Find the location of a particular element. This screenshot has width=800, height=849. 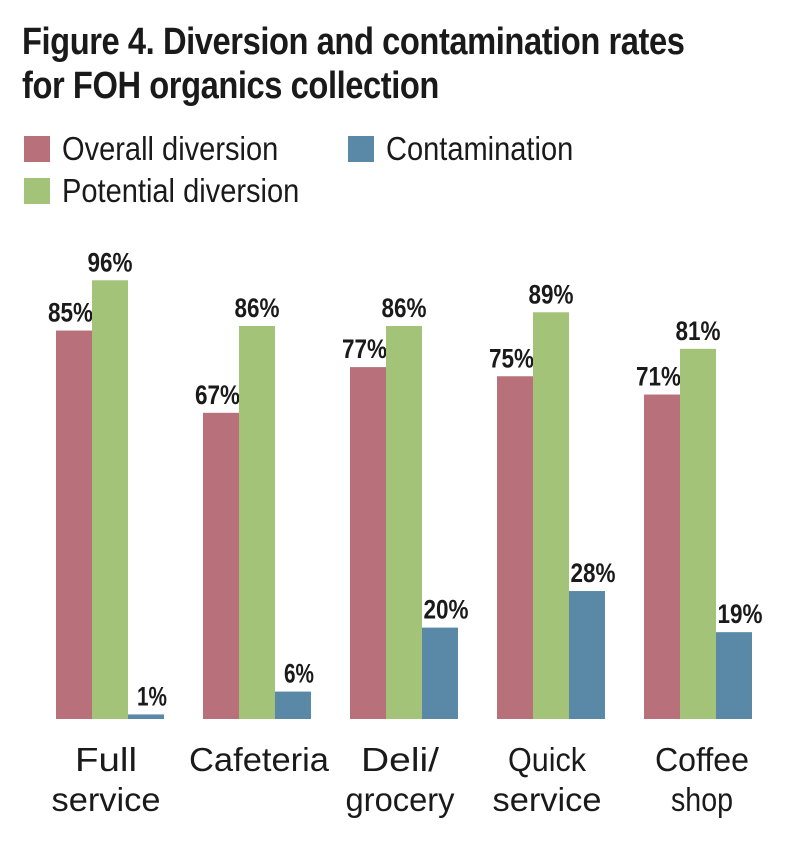

legend-label-overall-diversion: Overall diversion is located at coordinates (170, 148).